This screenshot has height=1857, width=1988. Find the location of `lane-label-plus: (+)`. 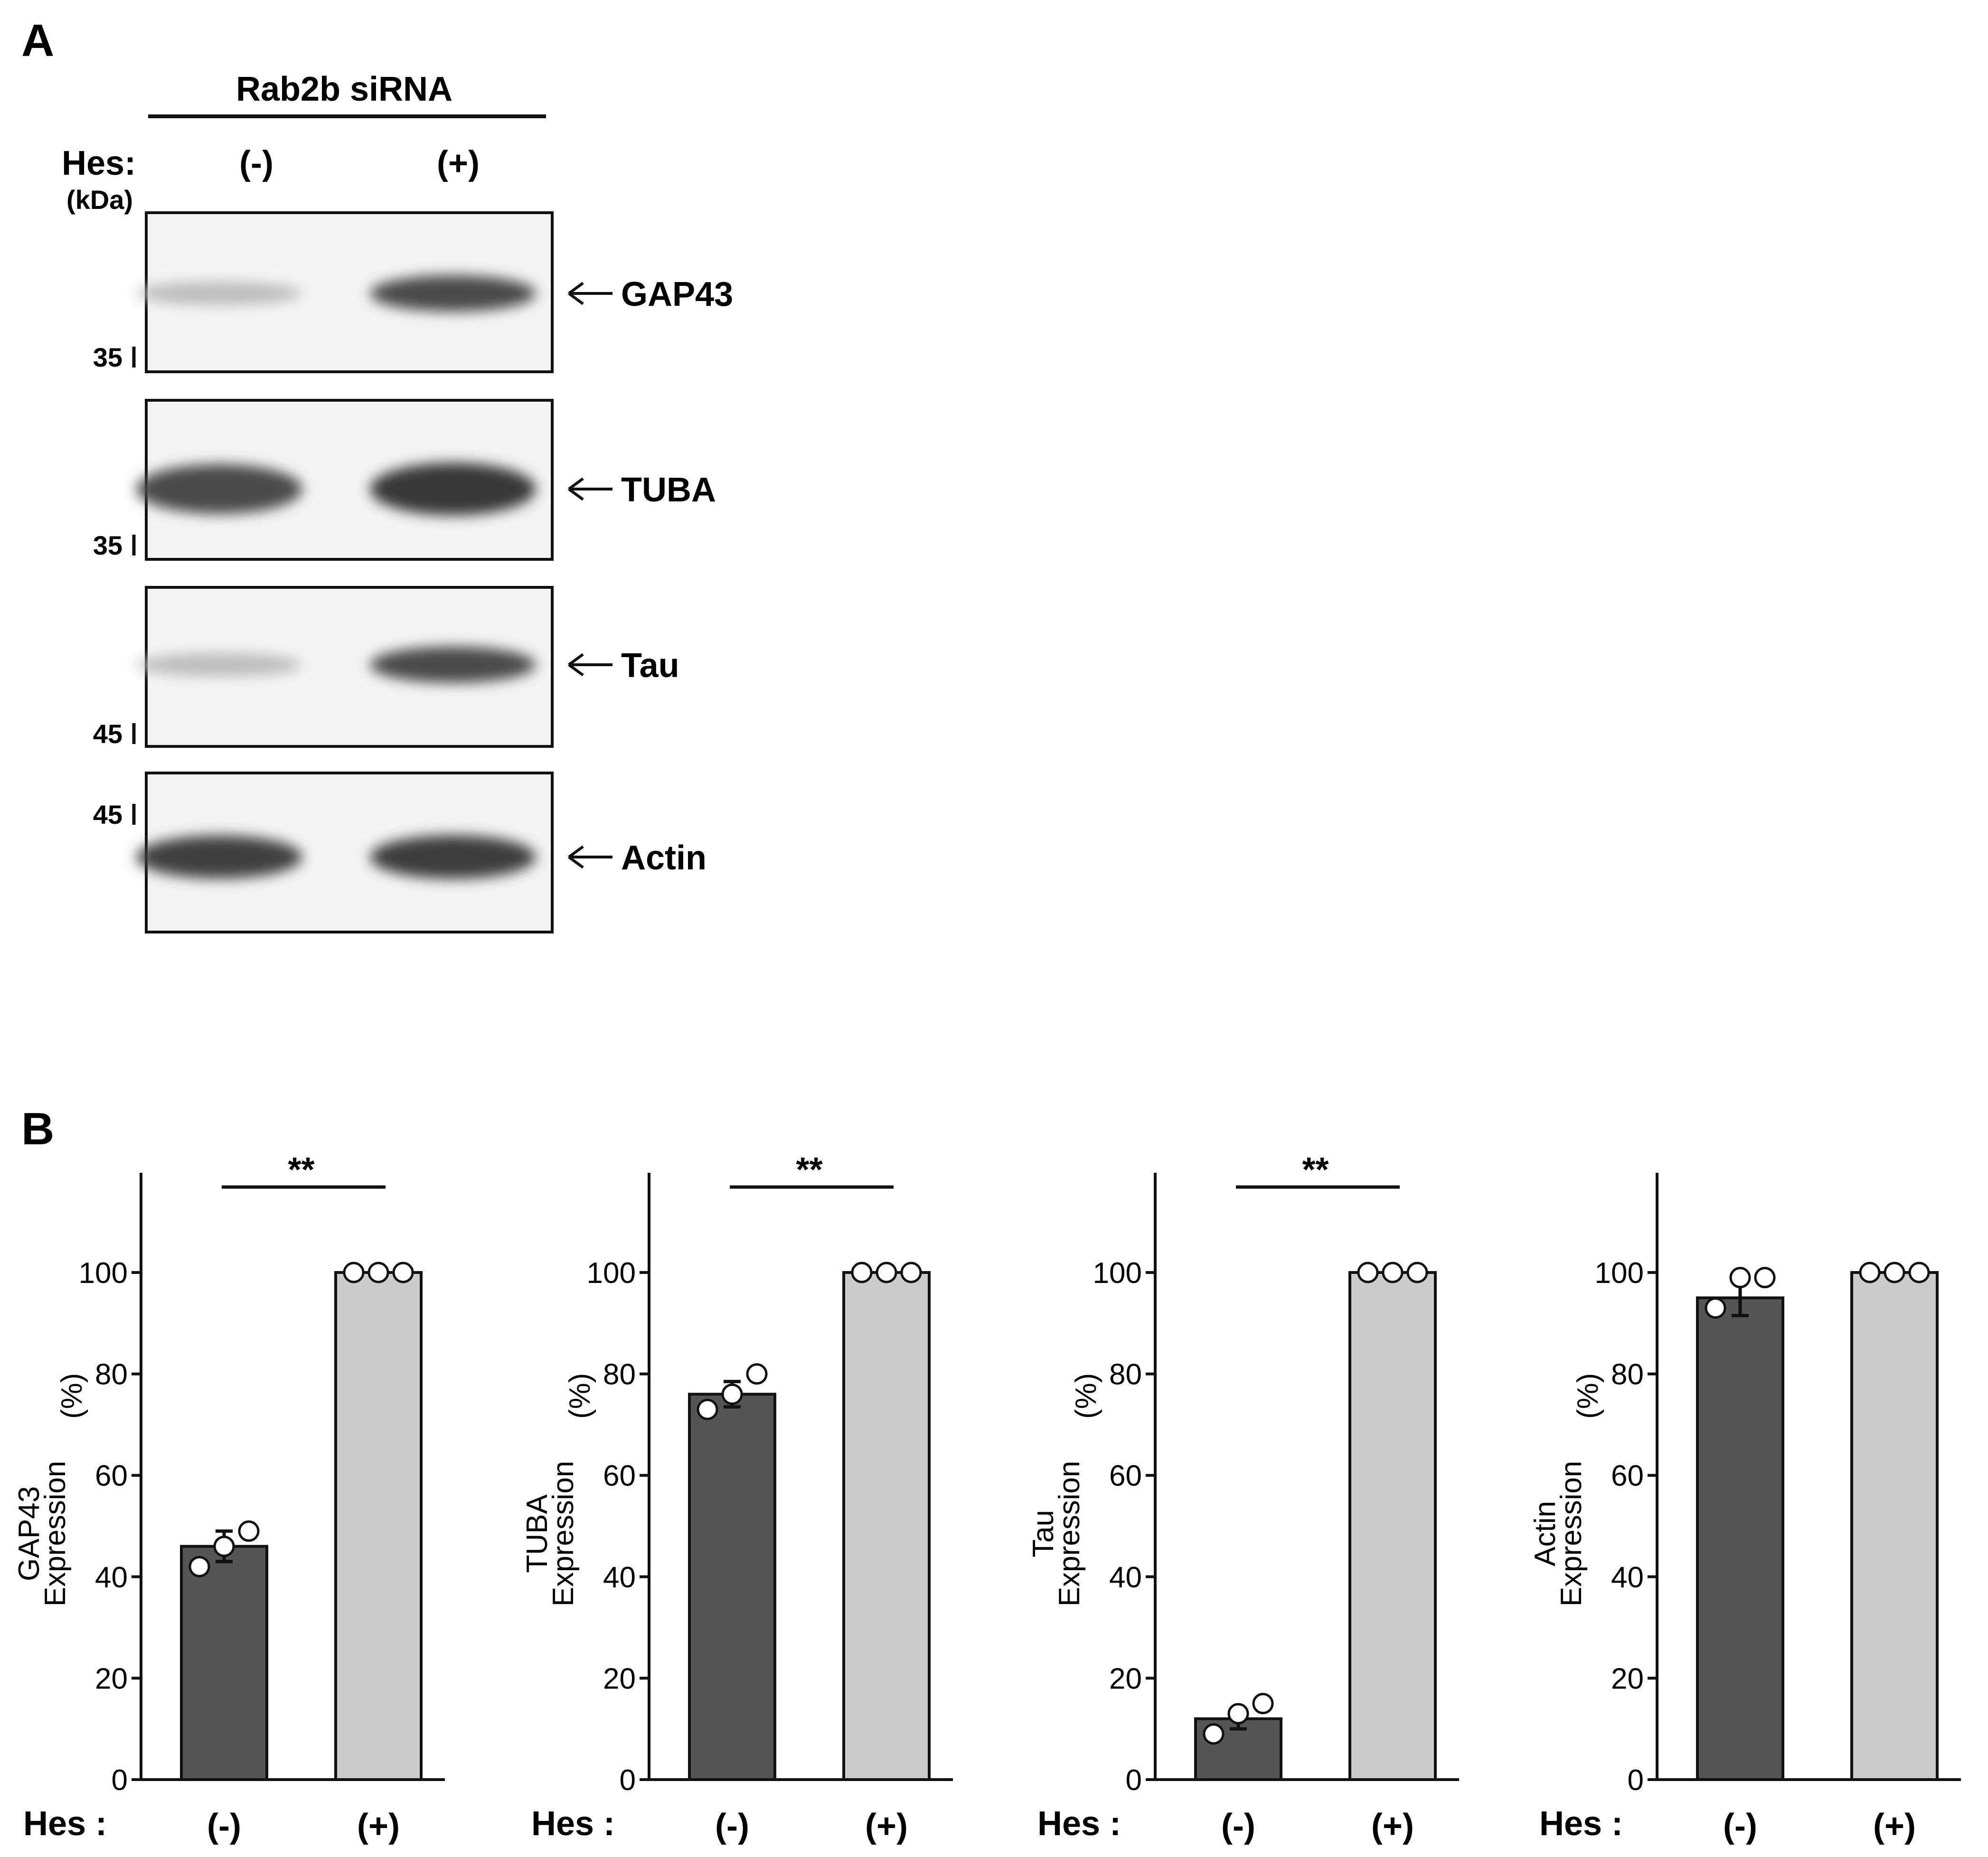

lane-label-plus: (+) is located at coordinates (458, 163).